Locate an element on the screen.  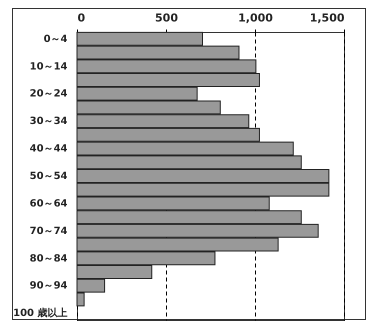
y-tick-label: 80～84 is located at coordinates (49, 258).